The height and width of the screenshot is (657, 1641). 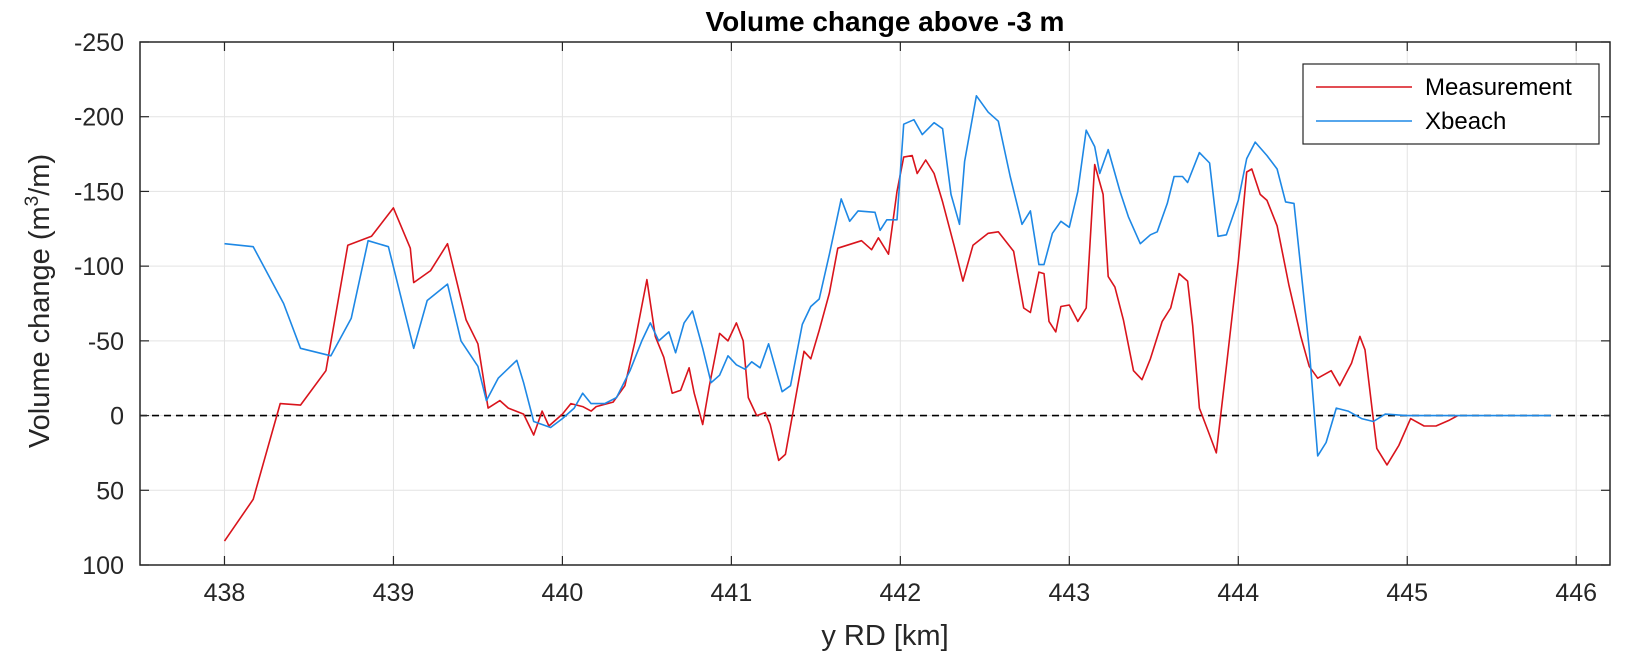 What do you see at coordinates (99, 192) in the screenshot?
I see `y-tick-label: -150` at bounding box center [99, 192].